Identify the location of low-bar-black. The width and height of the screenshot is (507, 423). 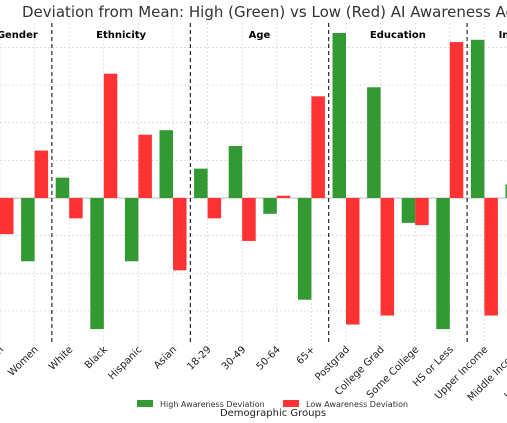
(110, 135).